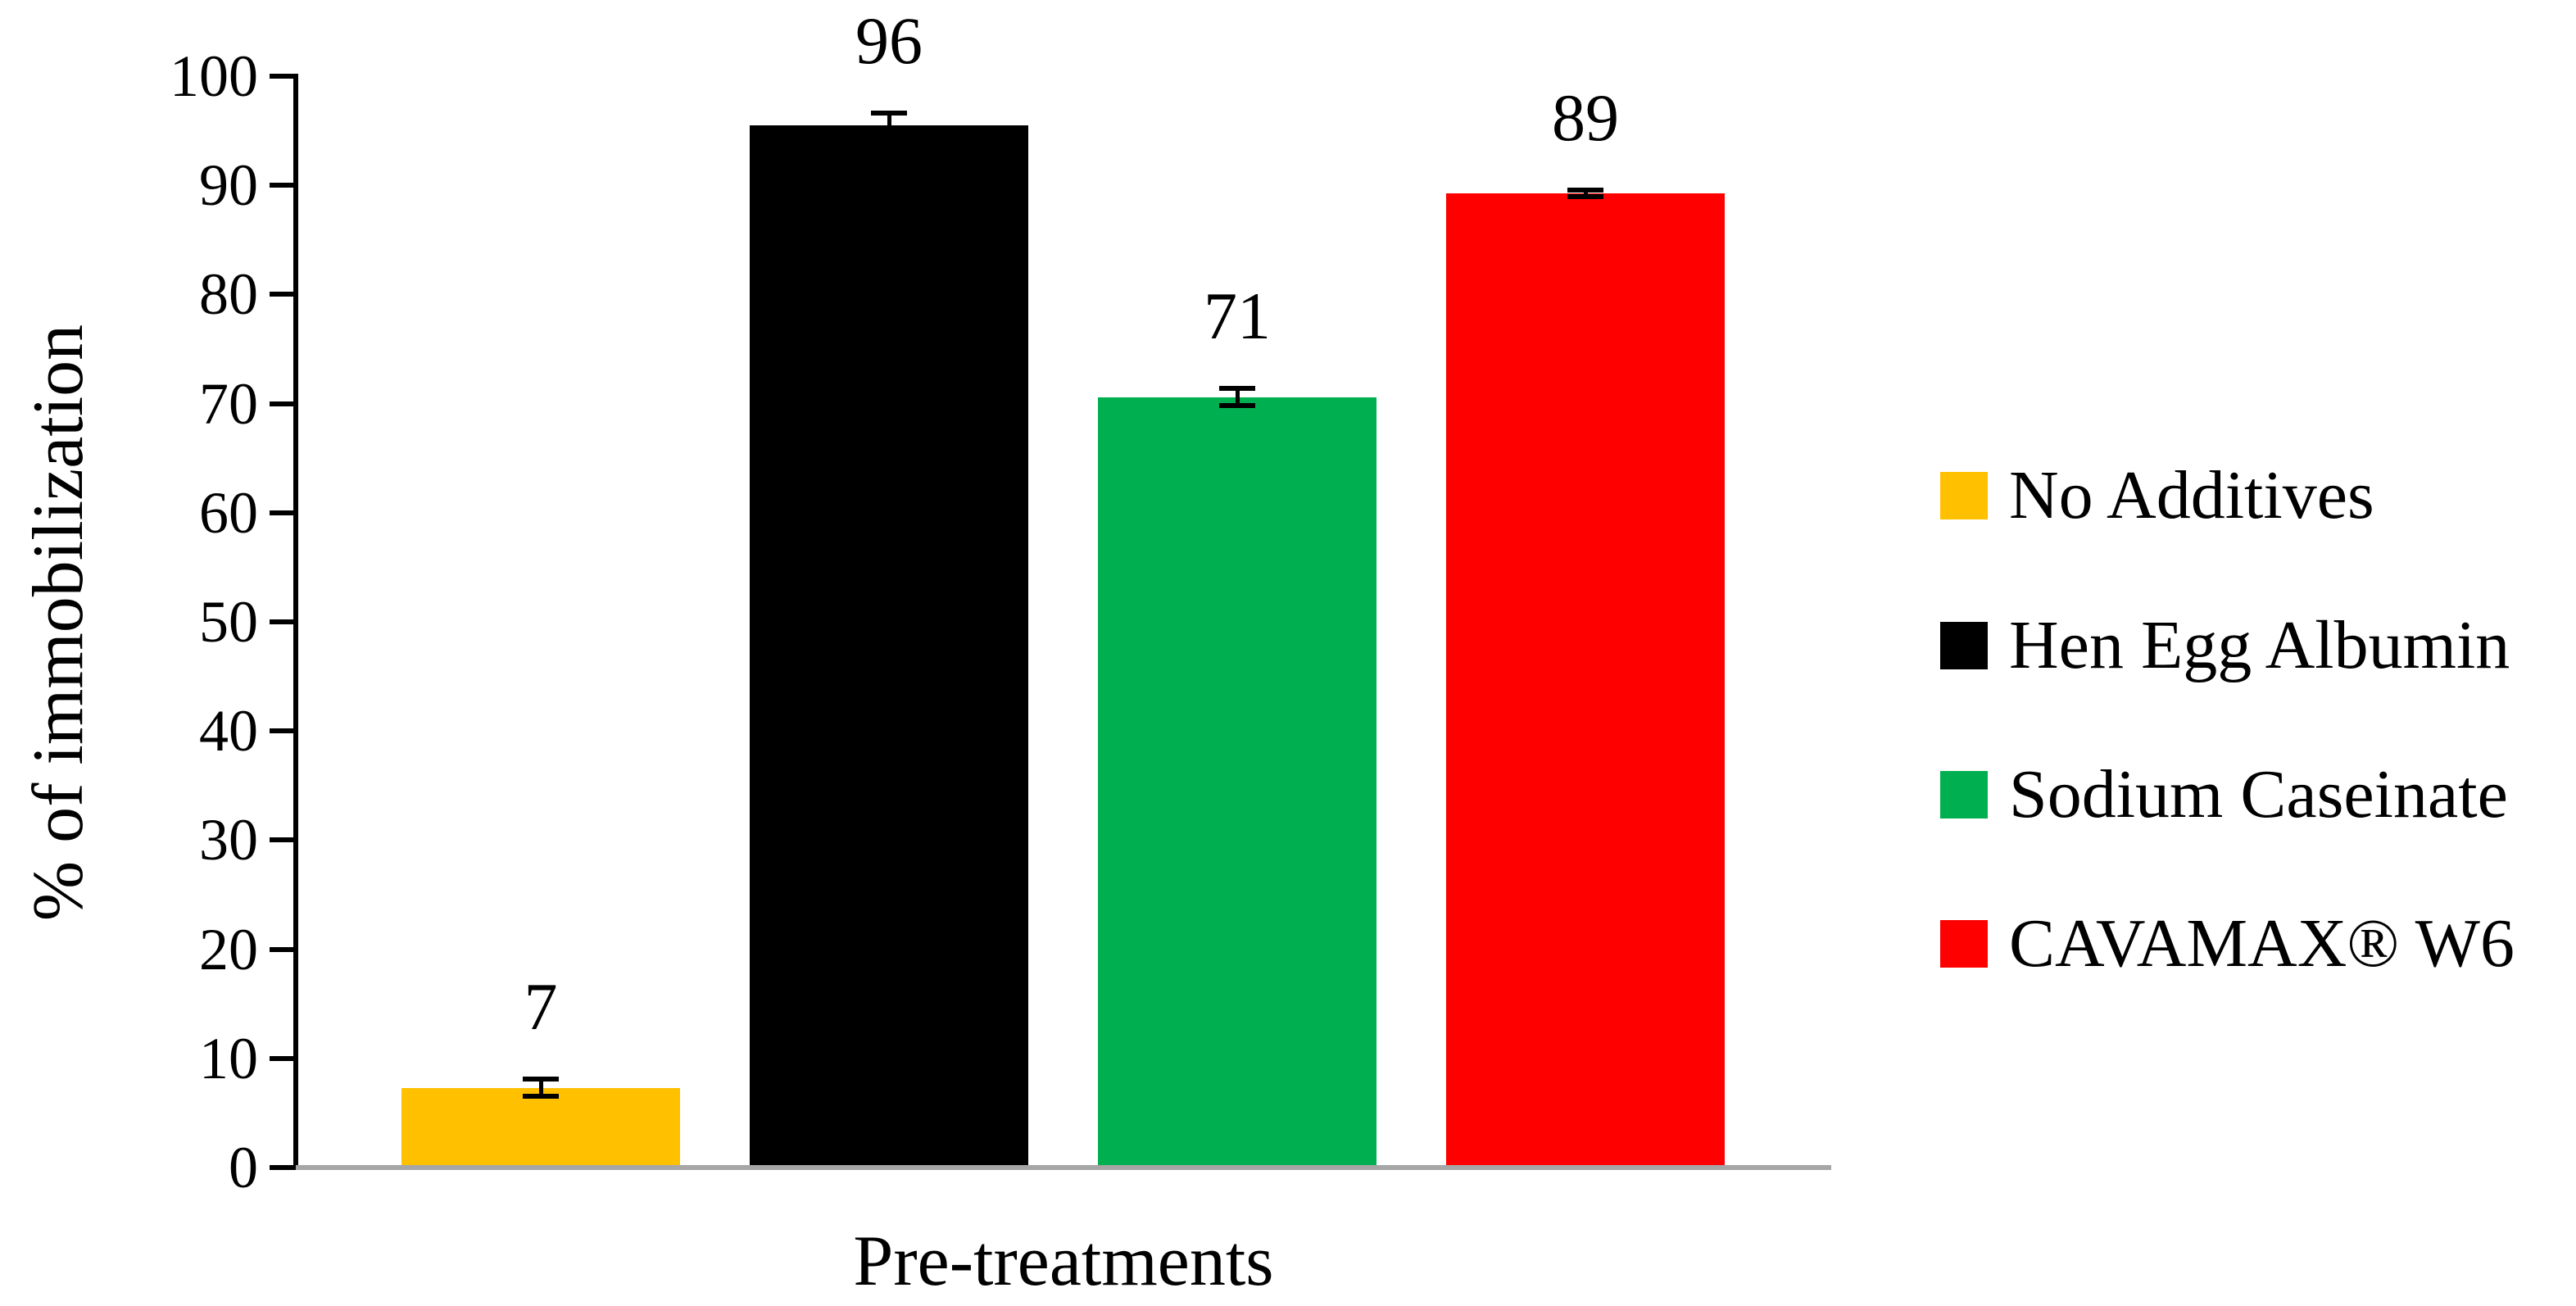 The height and width of the screenshot is (1306, 2576). Describe the element at coordinates (229, 294) in the screenshot. I see `y-tick-label: 80` at that location.